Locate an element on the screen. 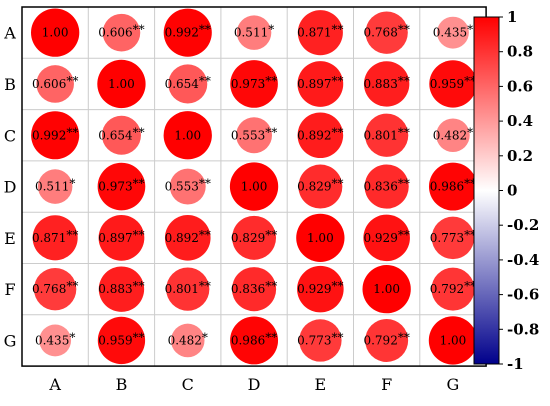  bubble-F-A is located at coordinates (55, 289).